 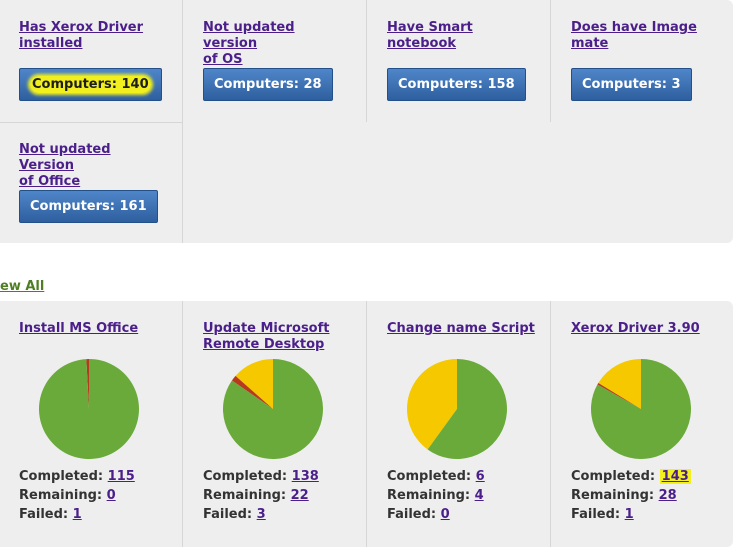 I want to click on computers-count-button: Computers: 158, so click(x=456, y=84).